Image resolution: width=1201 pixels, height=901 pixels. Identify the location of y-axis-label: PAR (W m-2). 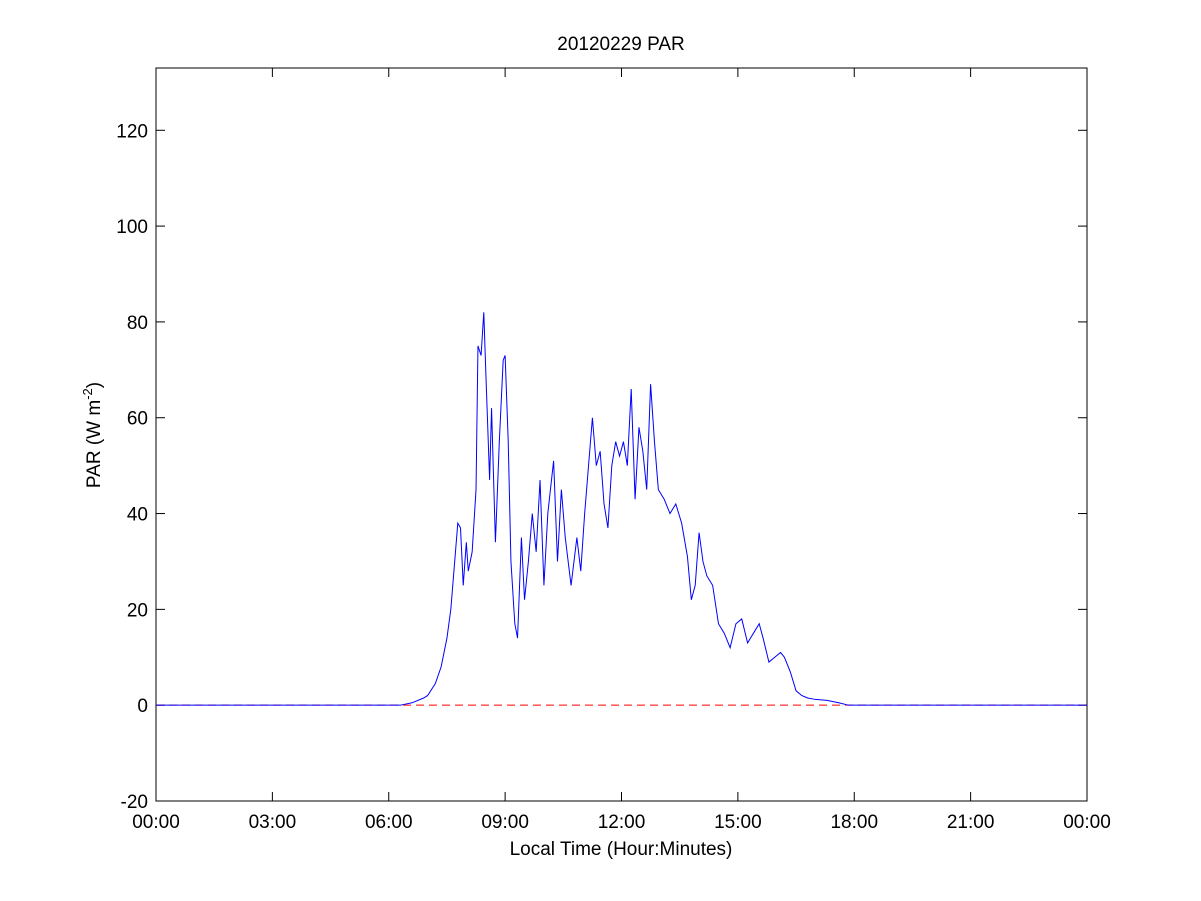
(92, 435).